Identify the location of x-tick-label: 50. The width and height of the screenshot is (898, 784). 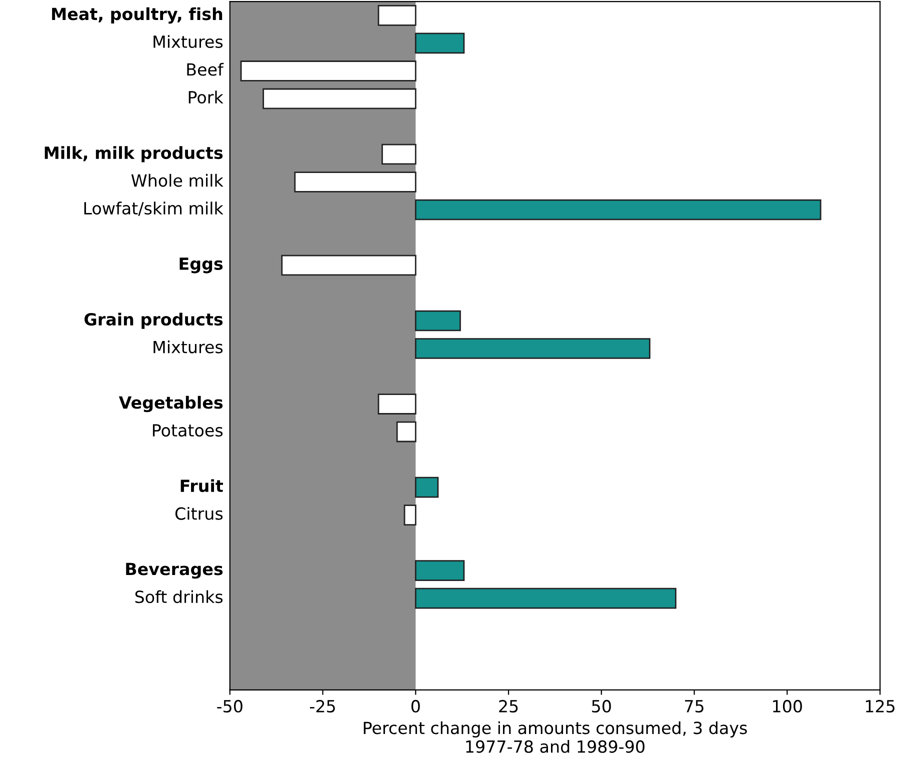
(601, 706).